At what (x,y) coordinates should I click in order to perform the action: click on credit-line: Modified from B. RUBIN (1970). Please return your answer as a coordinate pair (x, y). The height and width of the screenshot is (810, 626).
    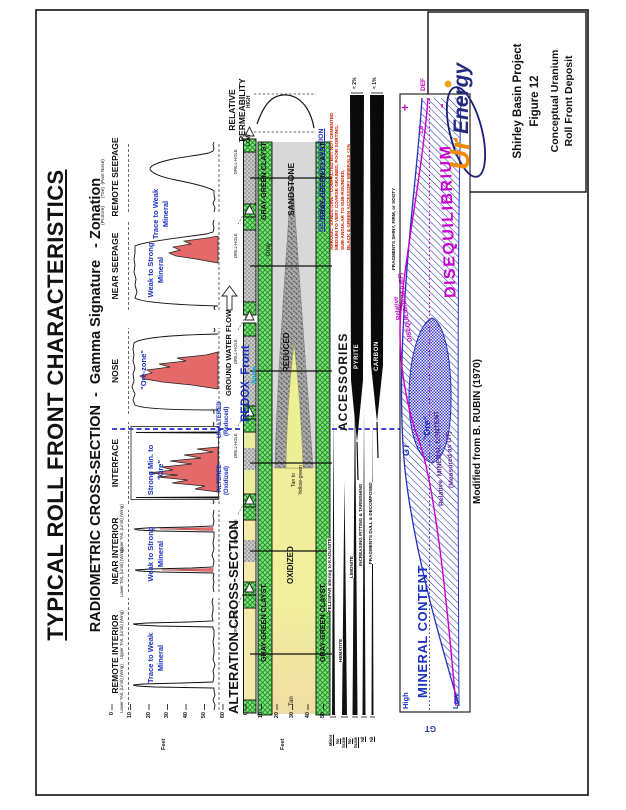
    Looking at the image, I should click on (477, 431).